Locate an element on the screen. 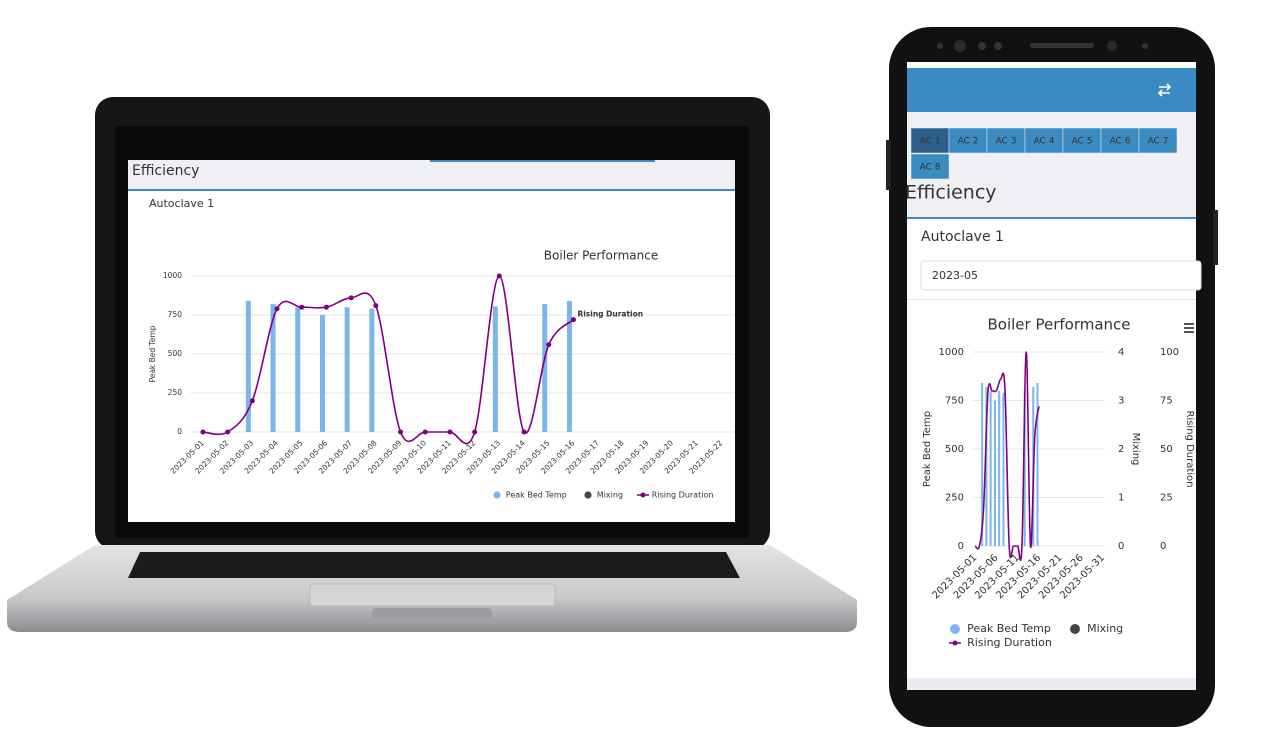 The image size is (1271, 742). month-value: 2023-05 is located at coordinates (955, 275).